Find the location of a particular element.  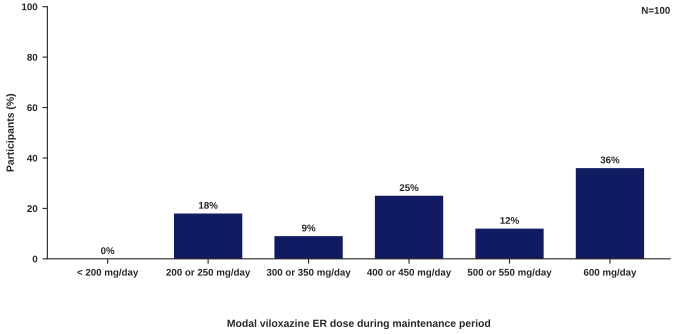

data-label: 36% is located at coordinates (610, 160).